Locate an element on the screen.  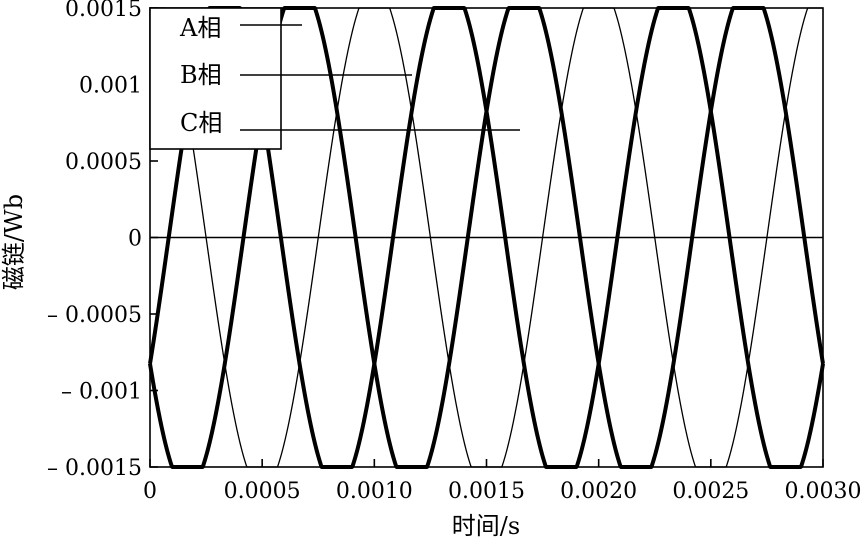
y-tick-label: 0 is located at coordinates (135, 239).